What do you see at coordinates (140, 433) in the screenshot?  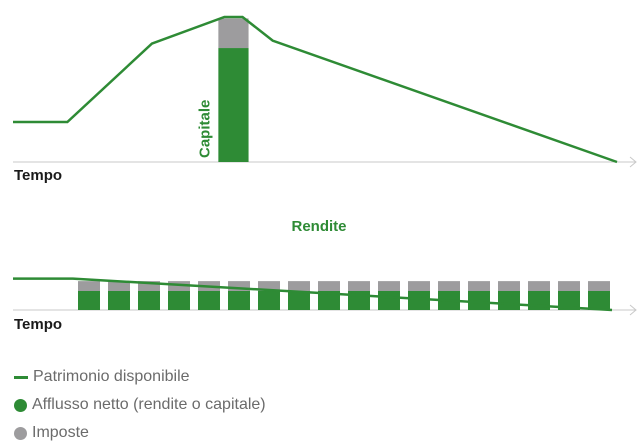 I see `legend-item-imposte: Imposte` at bounding box center [140, 433].